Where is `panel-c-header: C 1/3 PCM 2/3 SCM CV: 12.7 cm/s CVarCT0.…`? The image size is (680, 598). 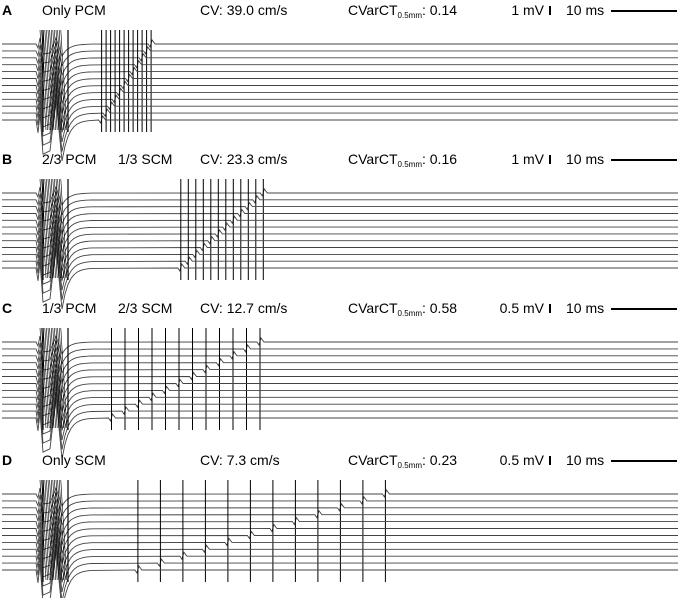
panel-c-header: C 1/3 PCM 2/3 SCM CV: 12.7 cm/s CVarCT0.… is located at coordinates (339, 309).